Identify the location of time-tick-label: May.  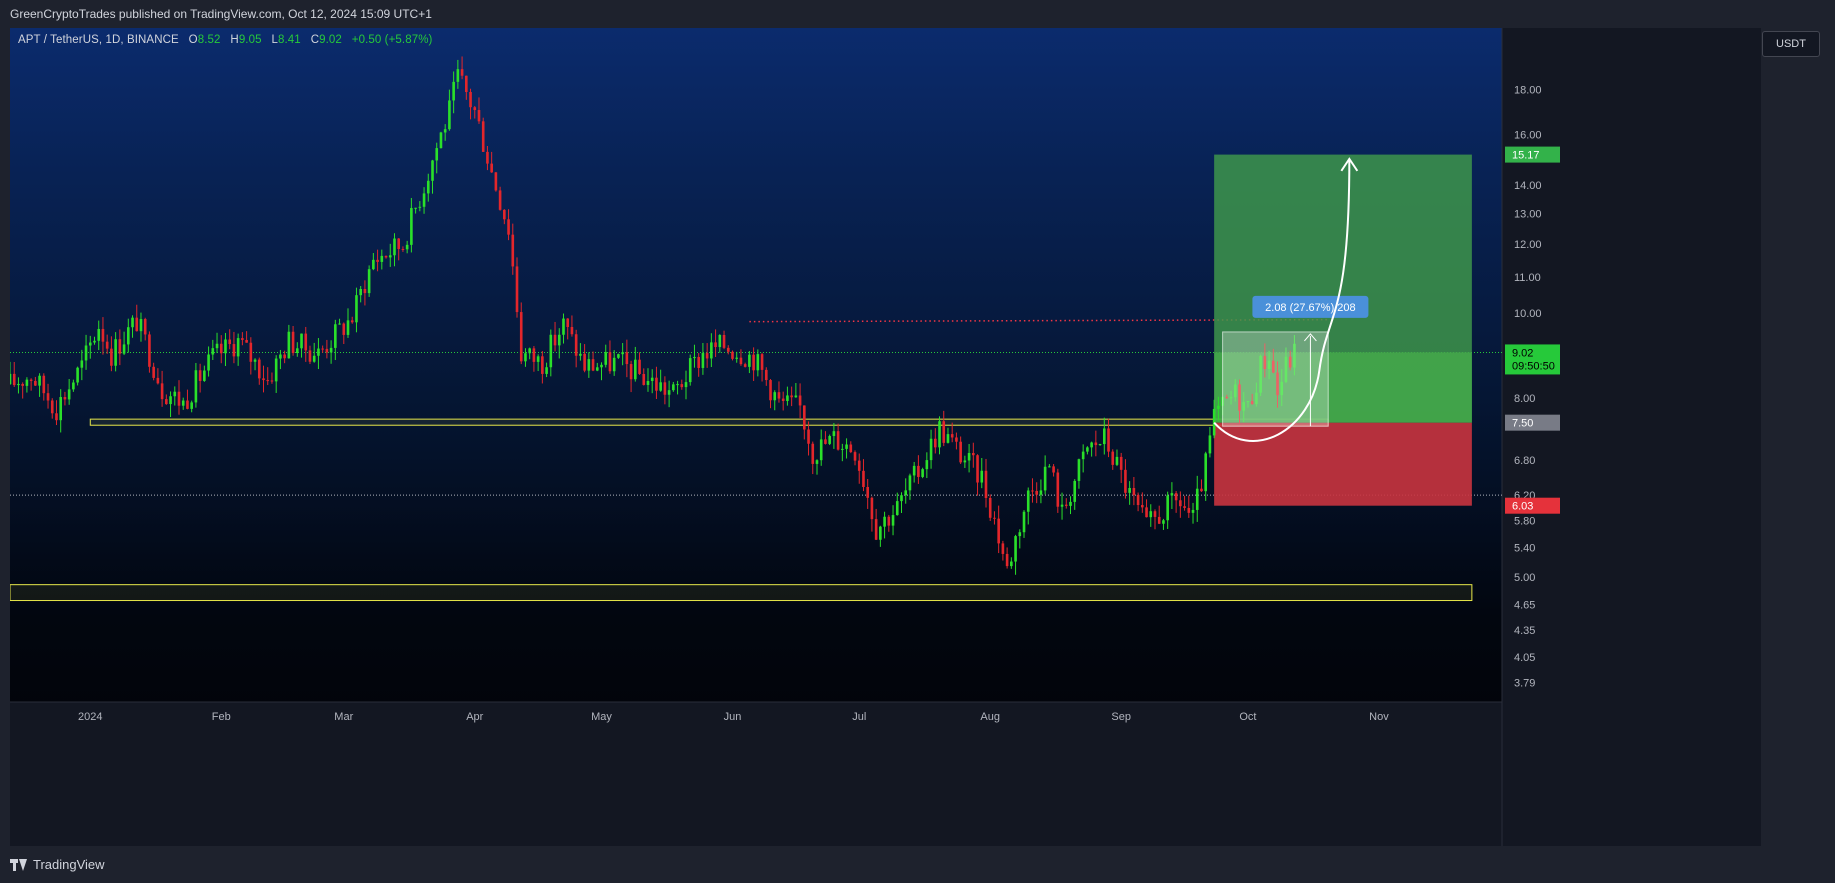
(601, 717).